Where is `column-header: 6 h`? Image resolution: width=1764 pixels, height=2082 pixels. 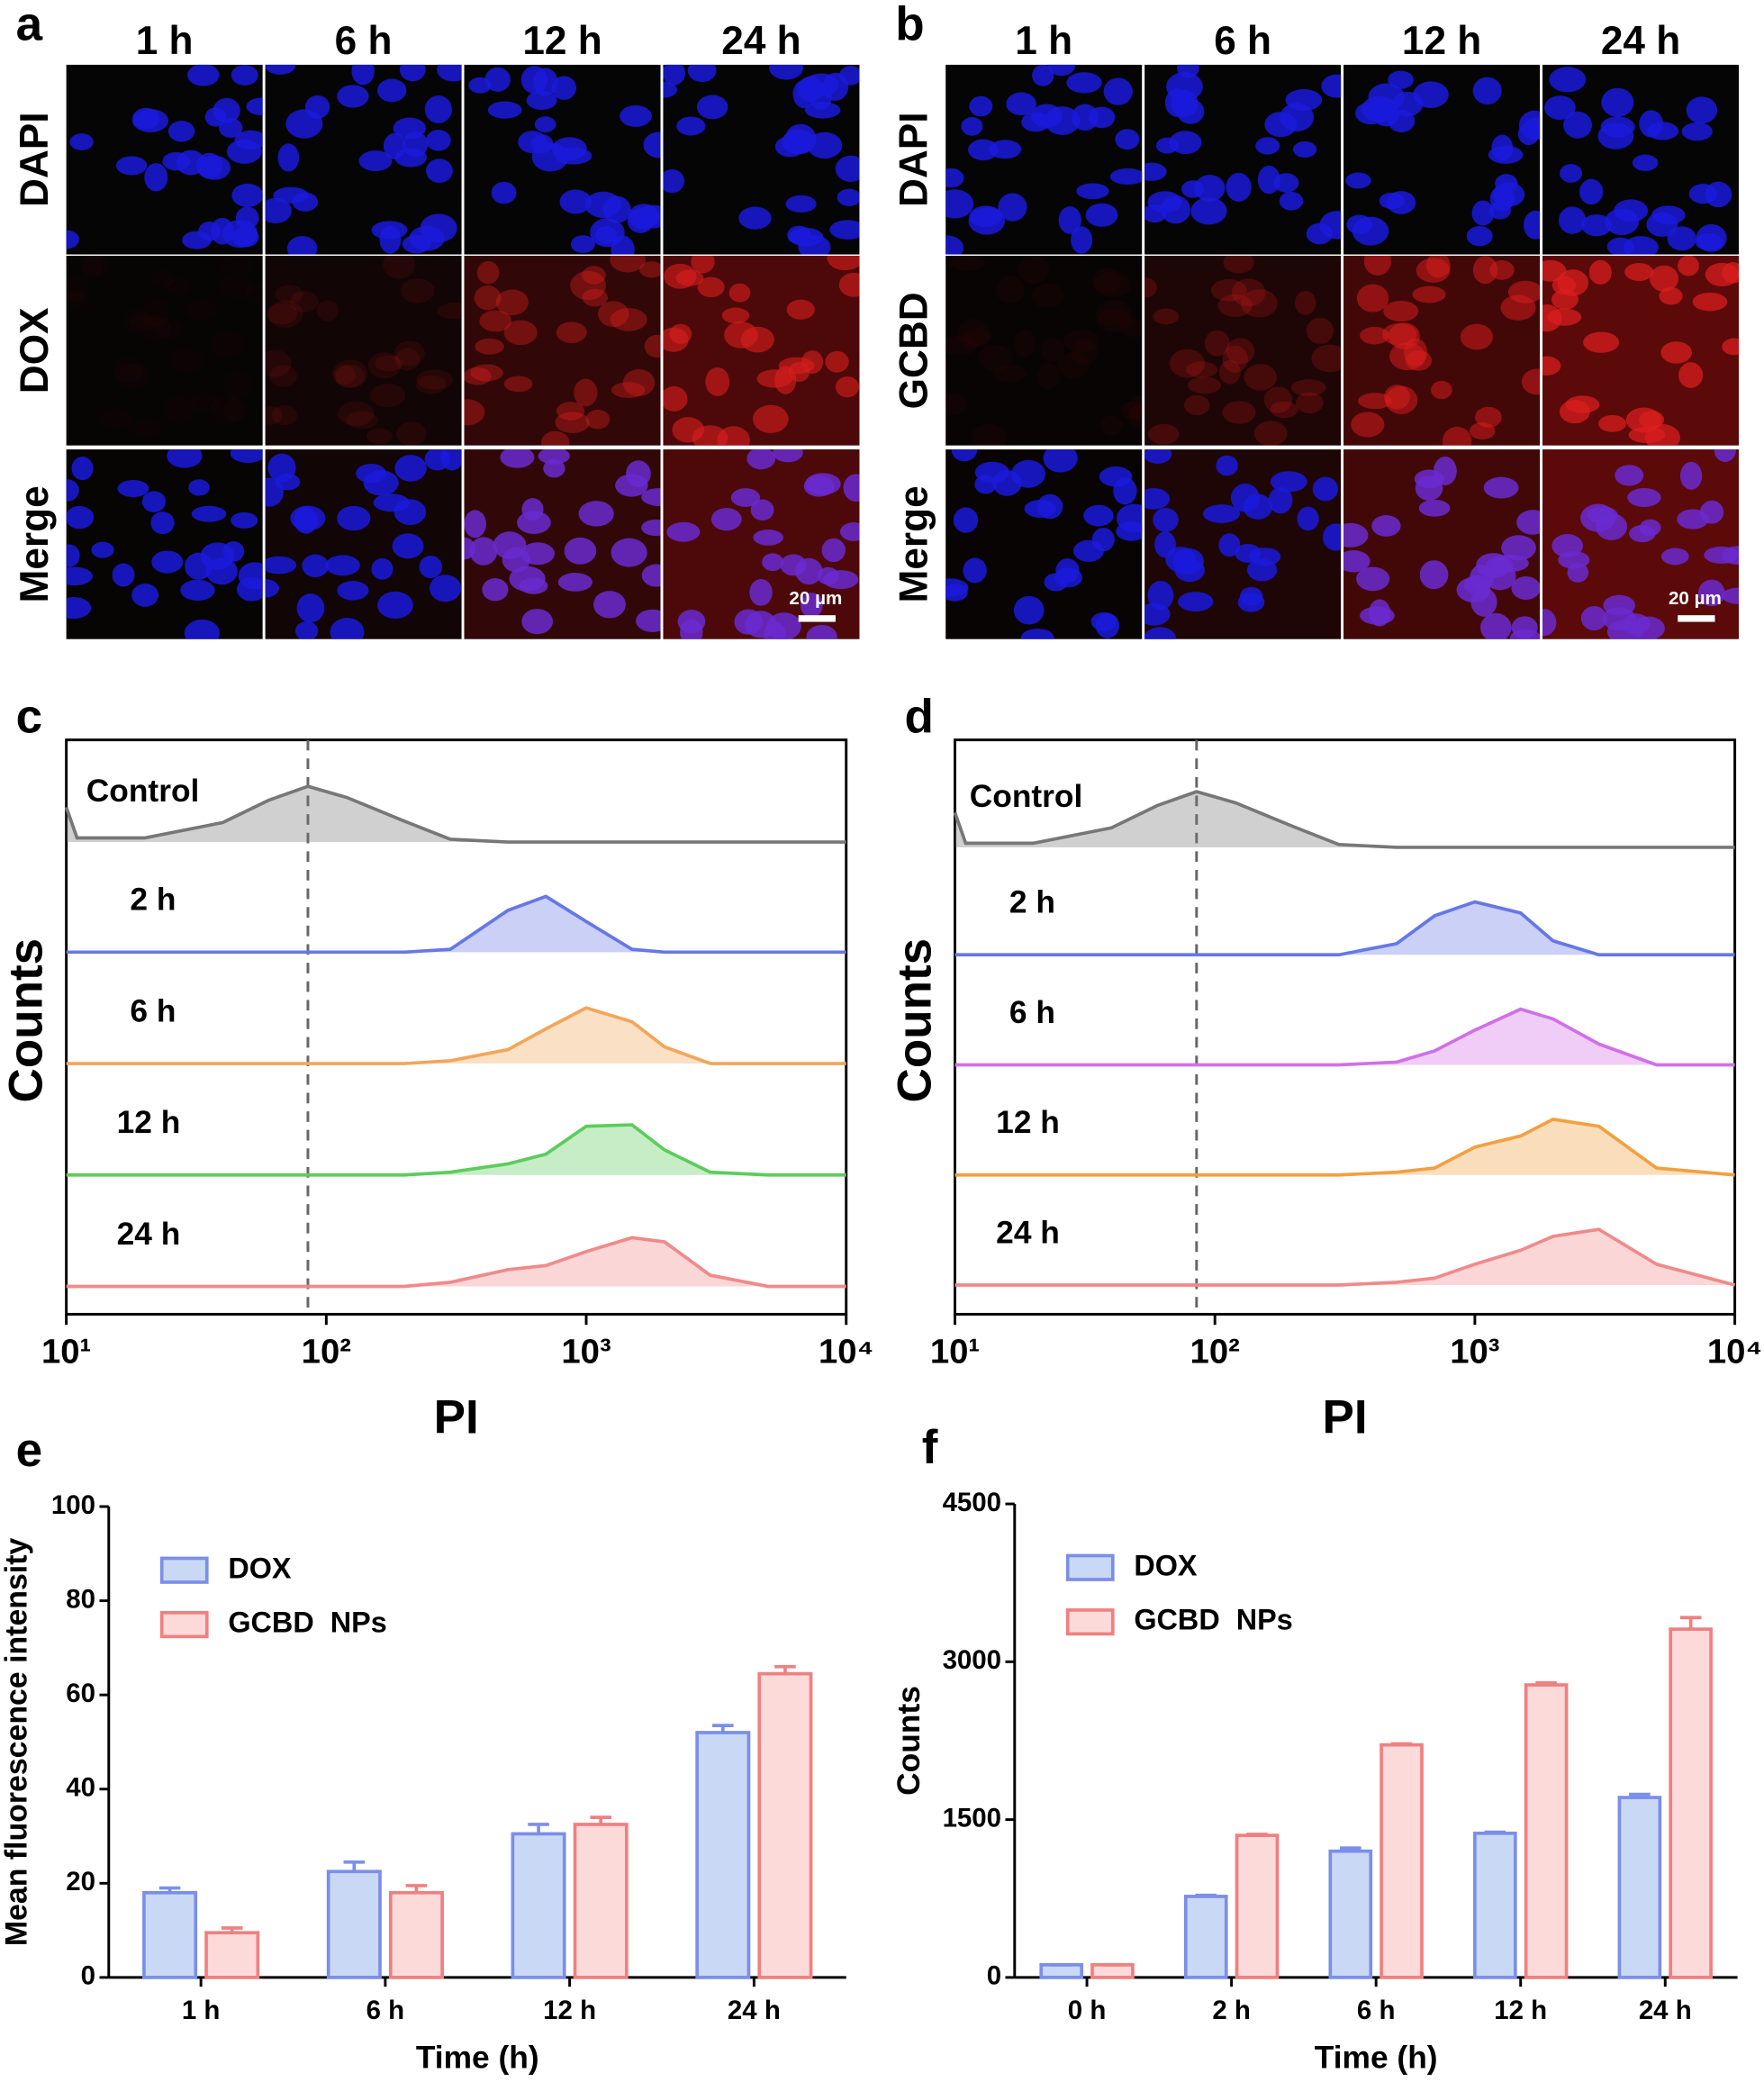
column-header: 6 h is located at coordinates (364, 41).